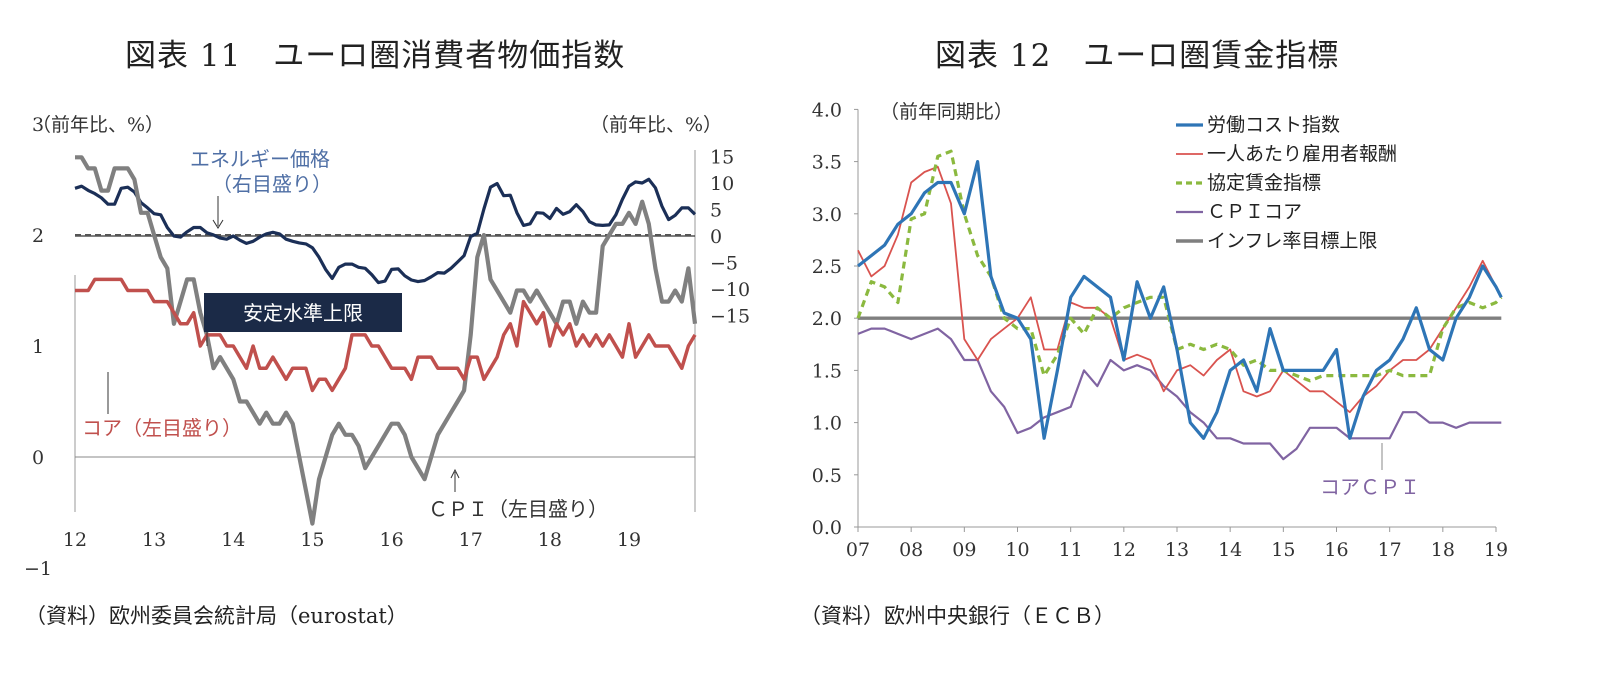 Image resolution: width=1599 pixels, height=683 pixels. What do you see at coordinates (38, 347) in the screenshot?
I see `left-y-tick-label: 1` at bounding box center [38, 347].